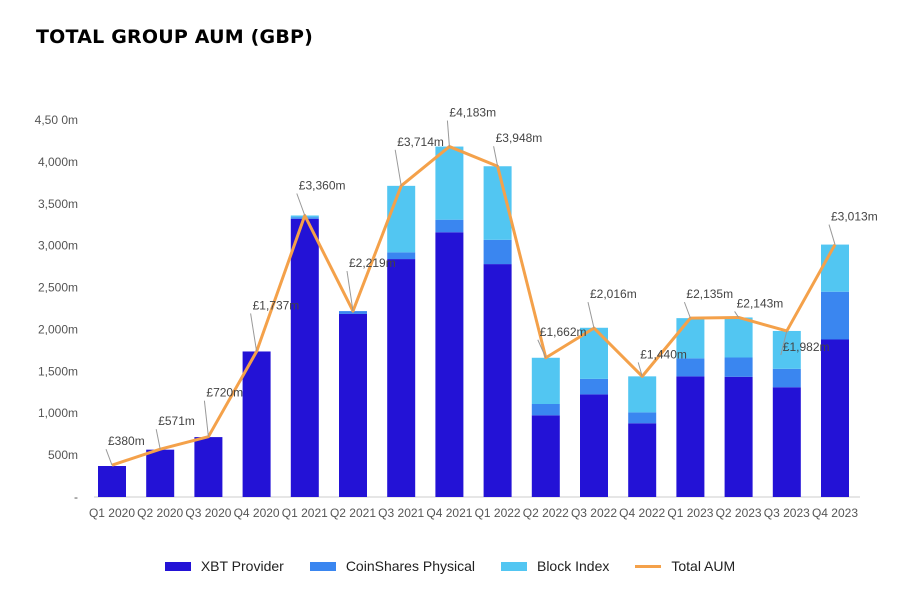 Image resolution: width=900 pixels, height=597 pixels. I want to click on x-tick-label: Q3 2023, so click(787, 513).